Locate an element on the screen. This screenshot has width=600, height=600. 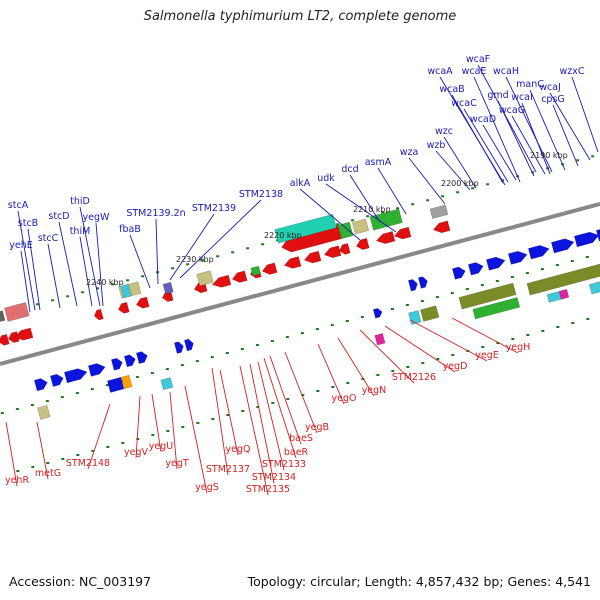
gene-label-baer: baeR is located at coordinates (296, 452).